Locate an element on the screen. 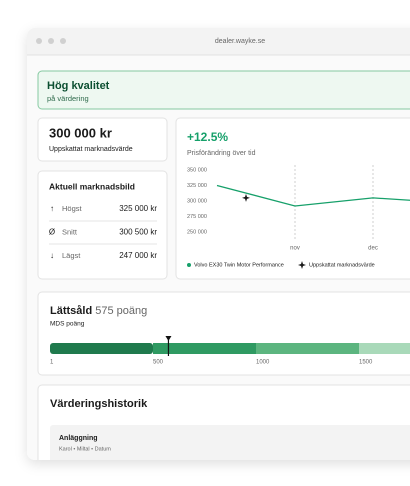 This screenshot has width=410, height=486. y-tick-label: 250 000 is located at coordinates (197, 232).